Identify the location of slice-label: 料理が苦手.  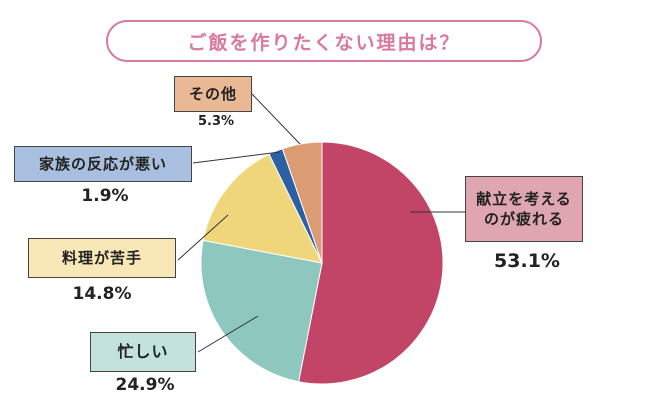
(102, 258).